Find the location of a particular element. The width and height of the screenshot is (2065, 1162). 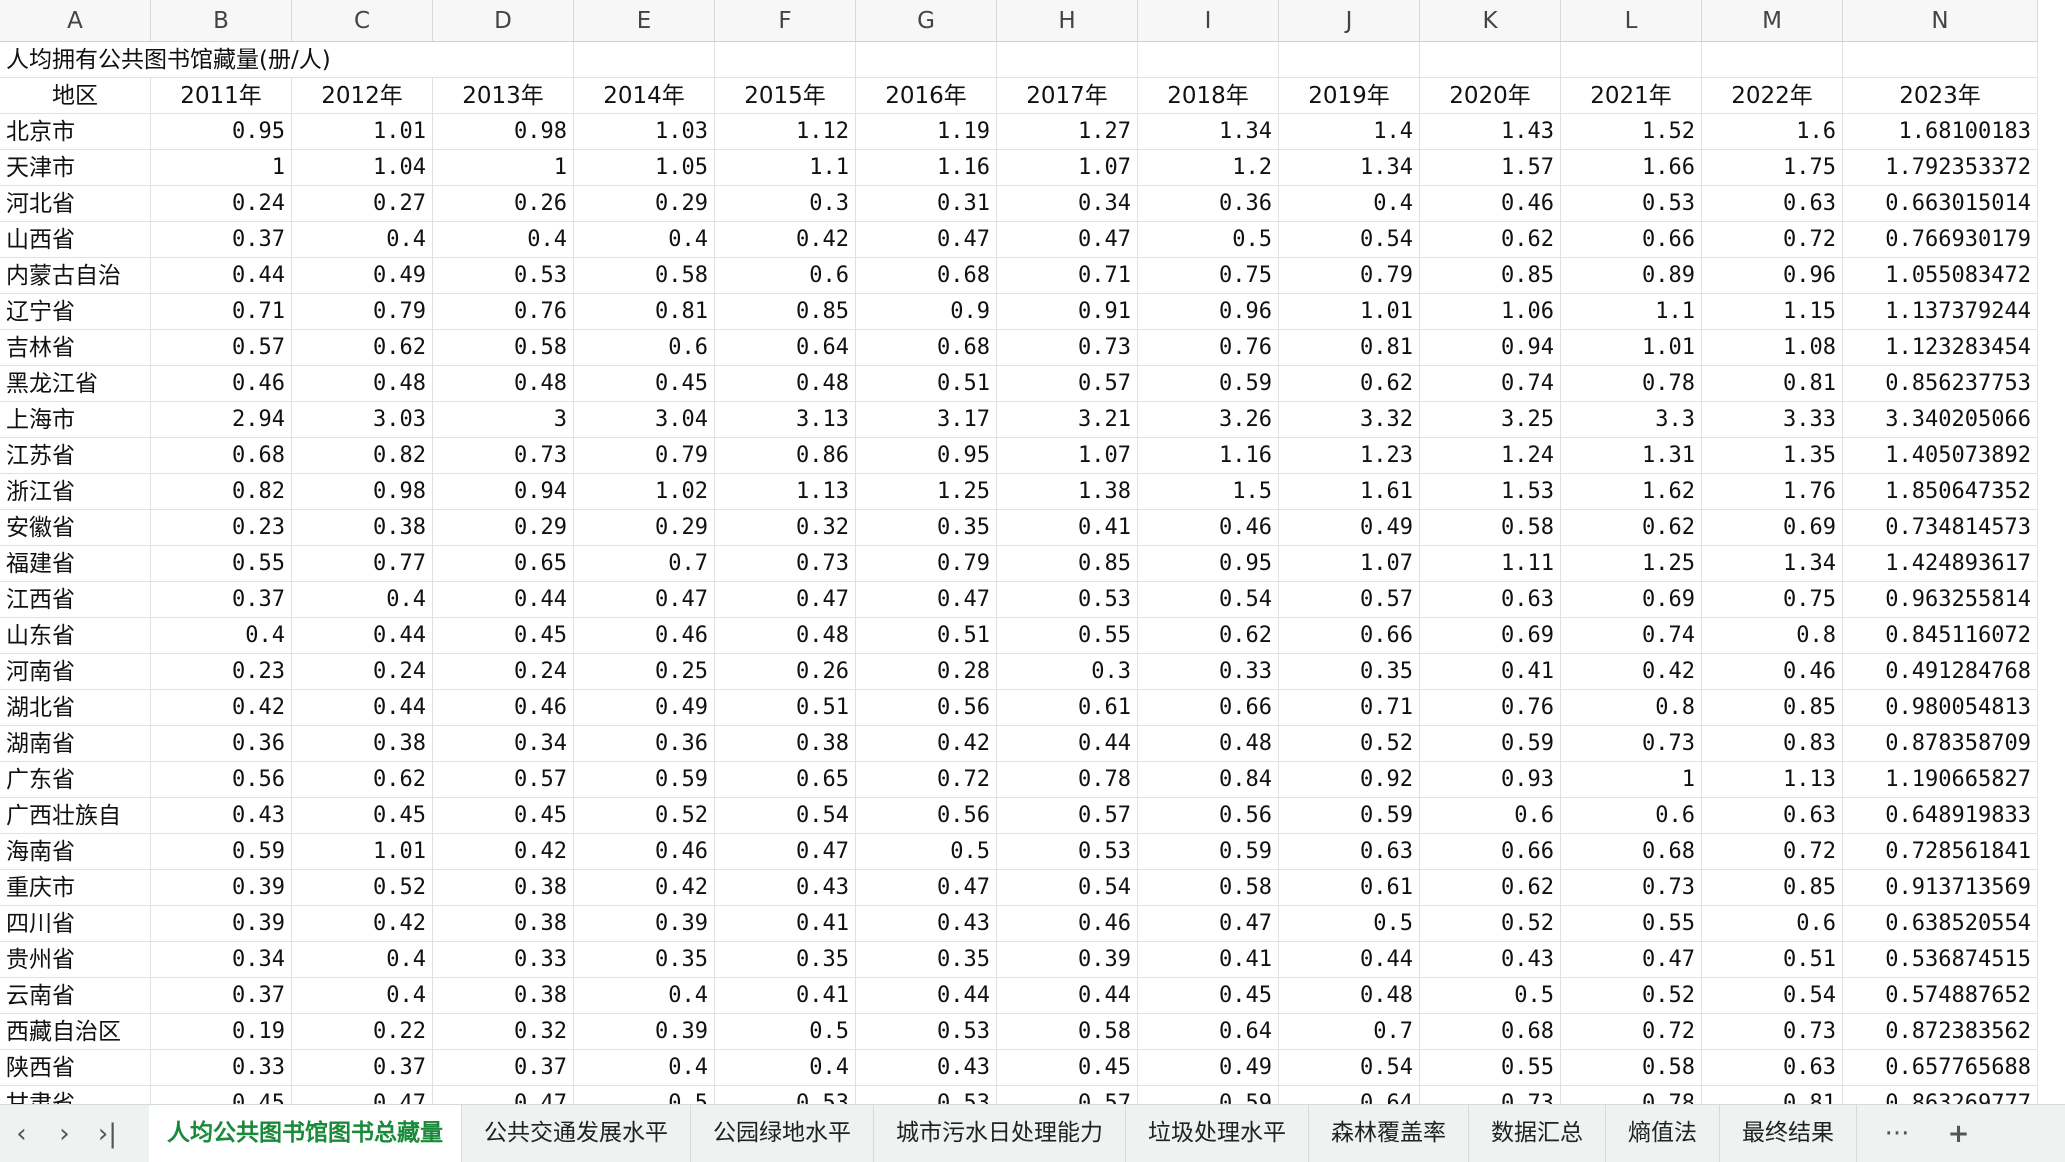

value-cell: 0.81 is located at coordinates (1772, 1095).